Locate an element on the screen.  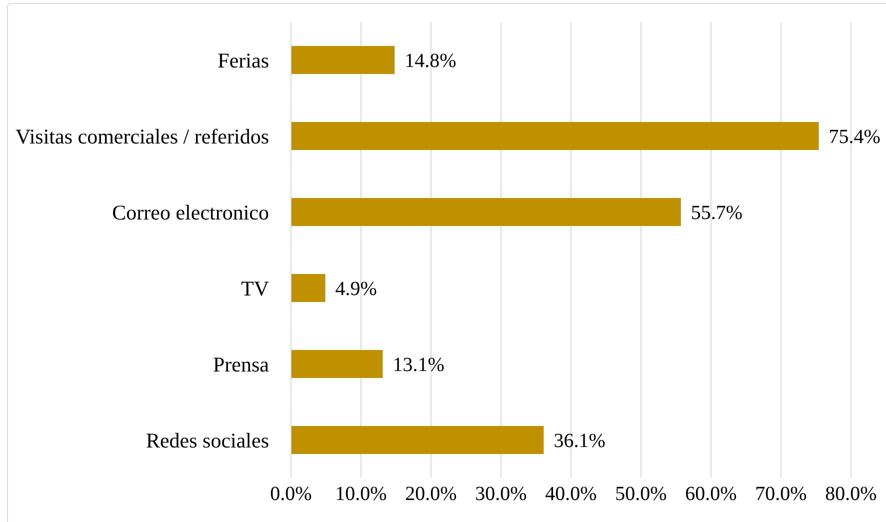
y-tick-label: Visitas comerciales / referidos is located at coordinates (142, 136).